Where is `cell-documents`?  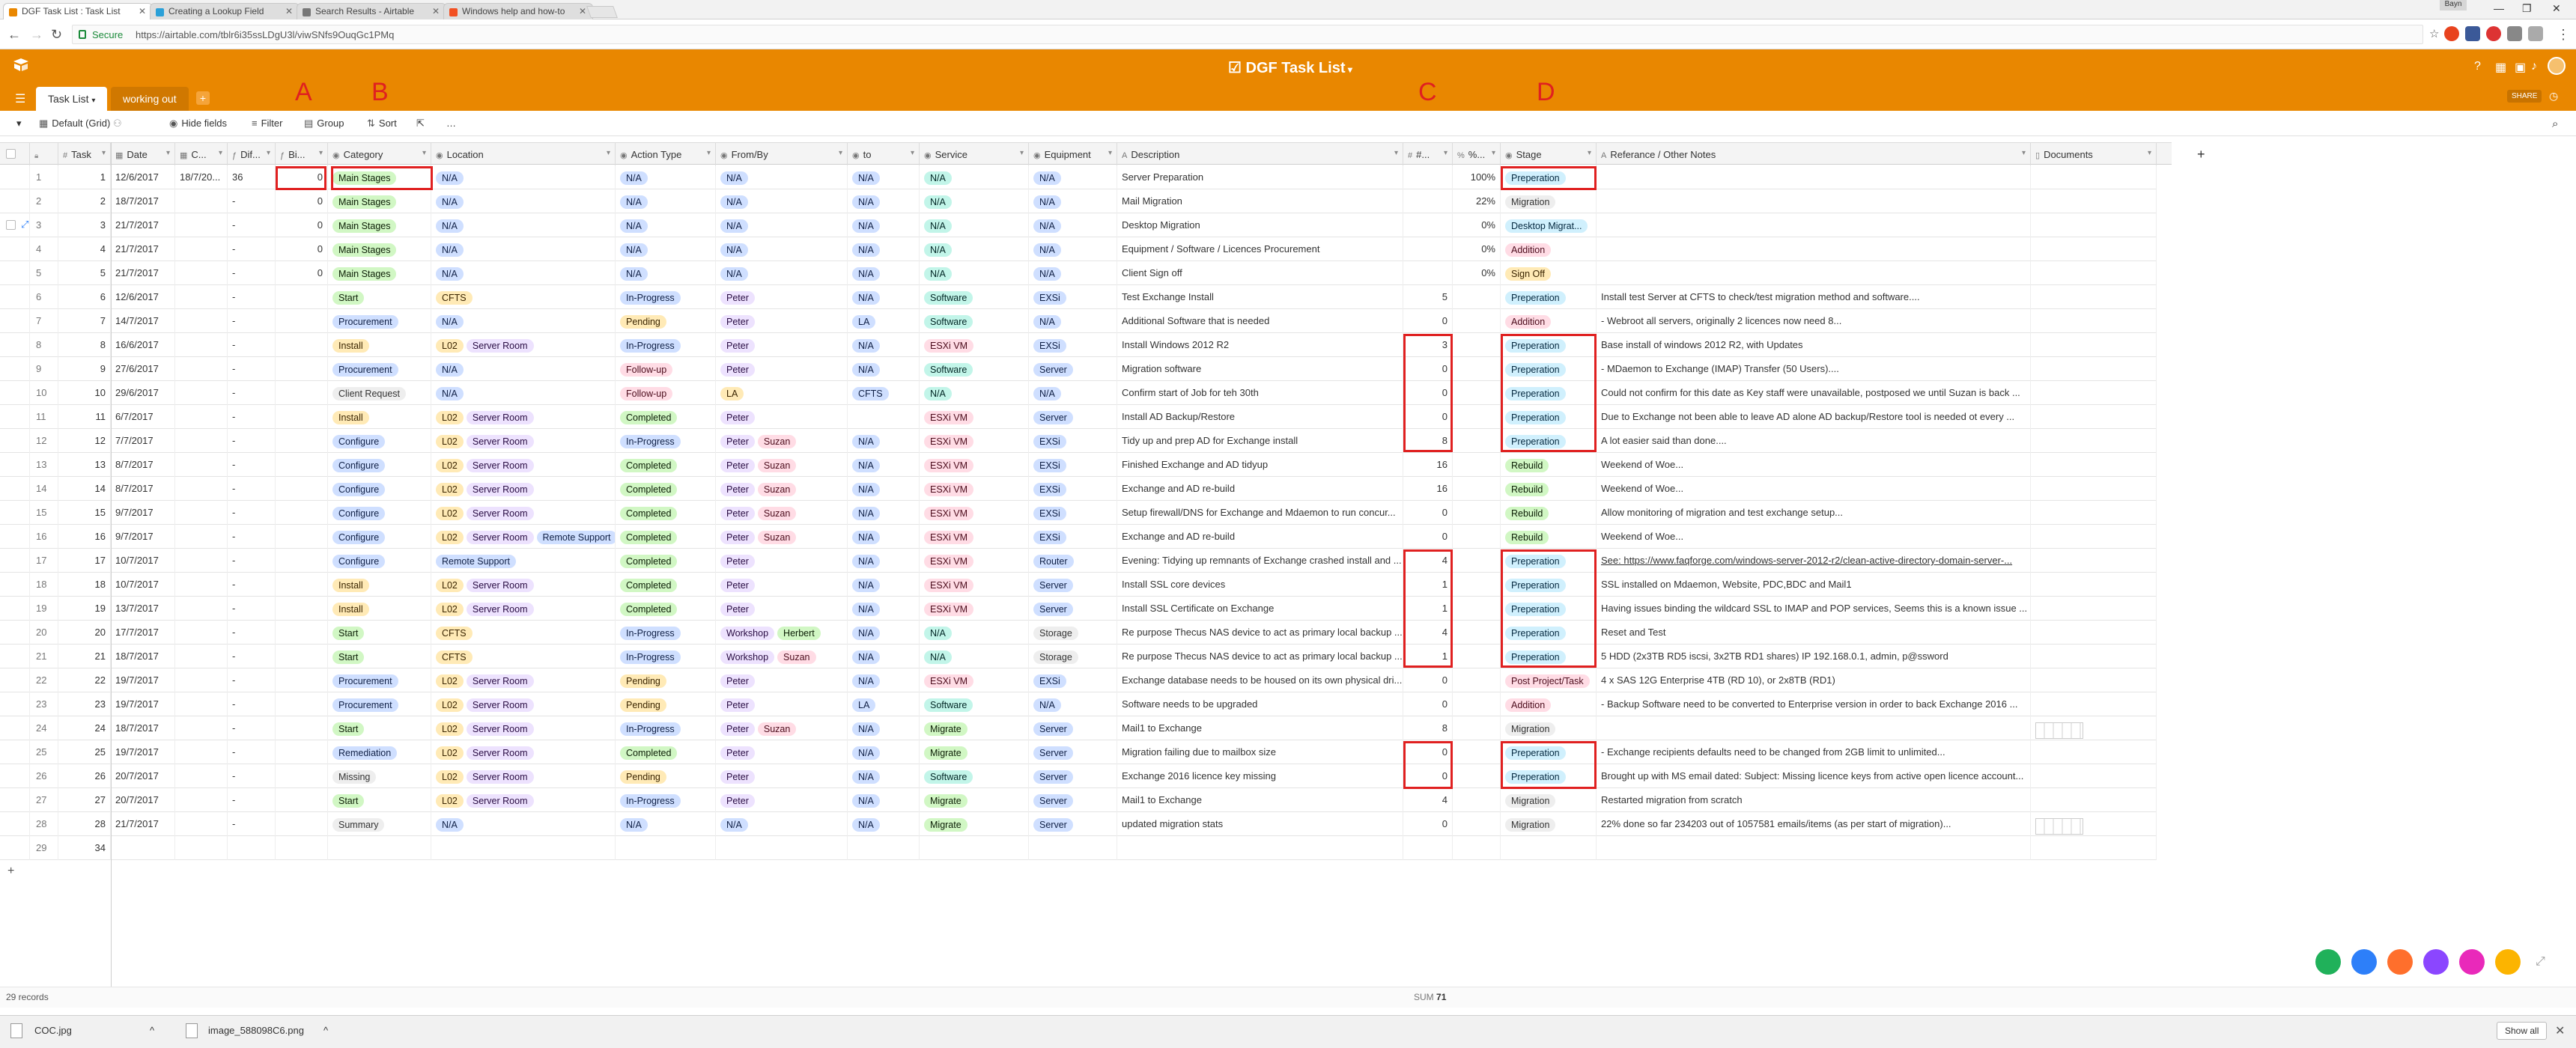
cell-documents is located at coordinates (2094, 633).